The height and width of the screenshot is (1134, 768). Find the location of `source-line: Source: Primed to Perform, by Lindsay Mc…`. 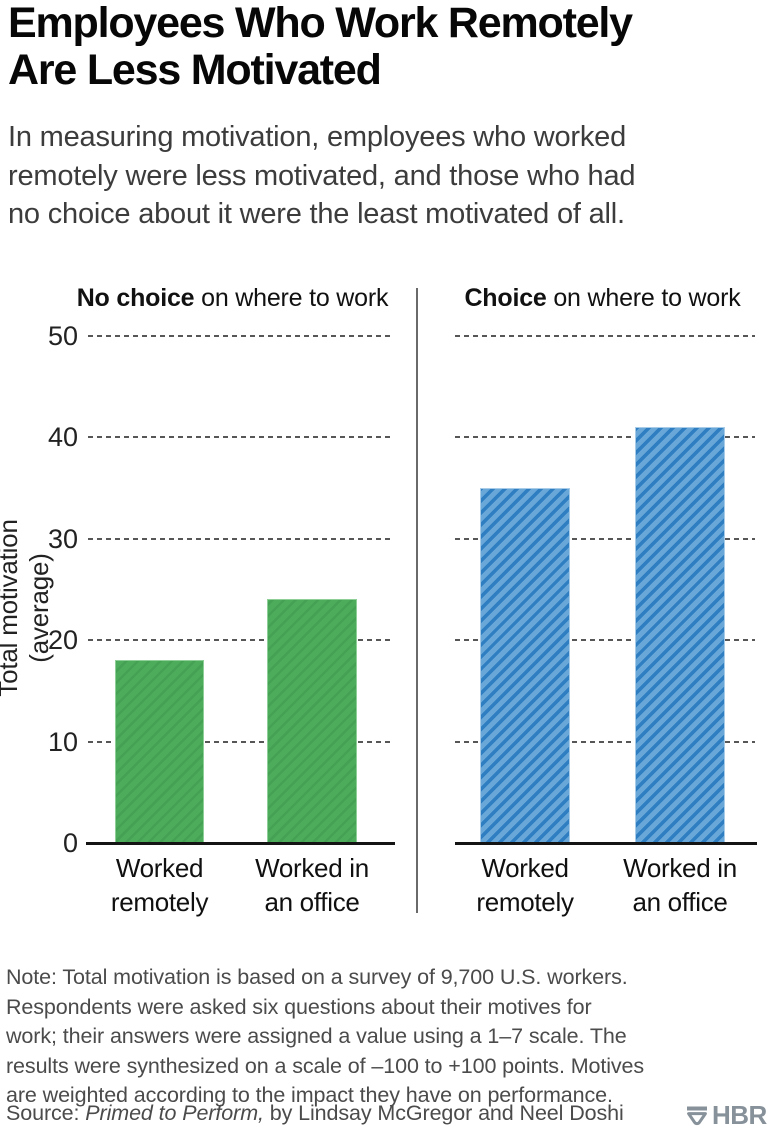

source-line: Source: Primed to Perform, by Lindsay Mc… is located at coordinates (315, 1113).